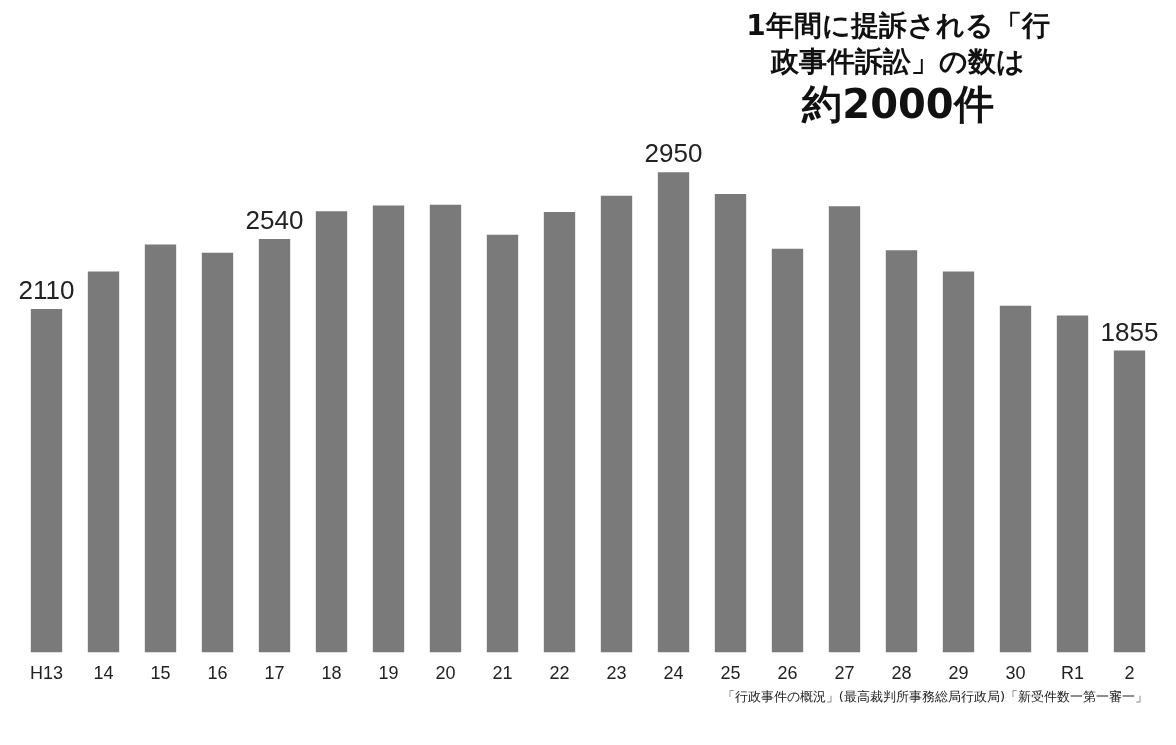 This screenshot has width=1176, height=745. I want to click on x-tick-label: 27, so click(844, 673).